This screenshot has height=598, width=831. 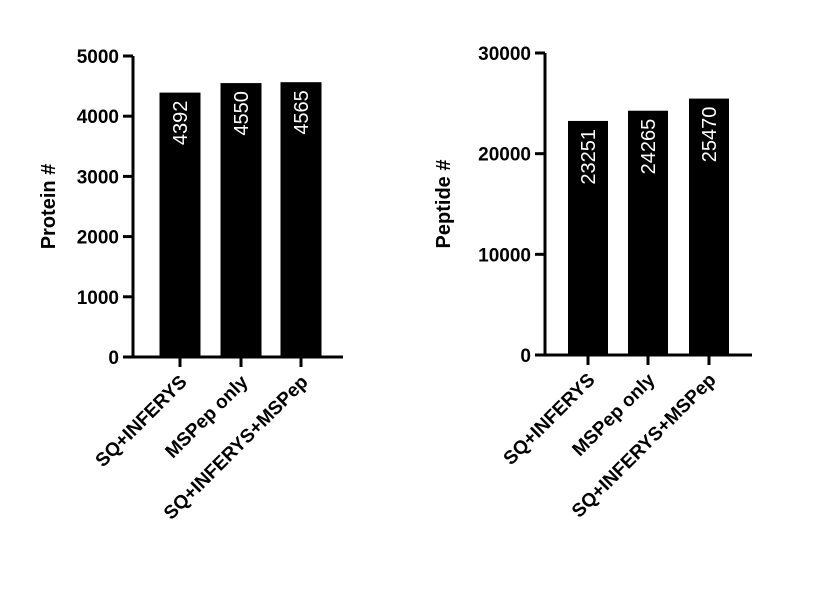 What do you see at coordinates (302, 112) in the screenshot?
I see `bar-value-label-2: 4565` at bounding box center [302, 112].